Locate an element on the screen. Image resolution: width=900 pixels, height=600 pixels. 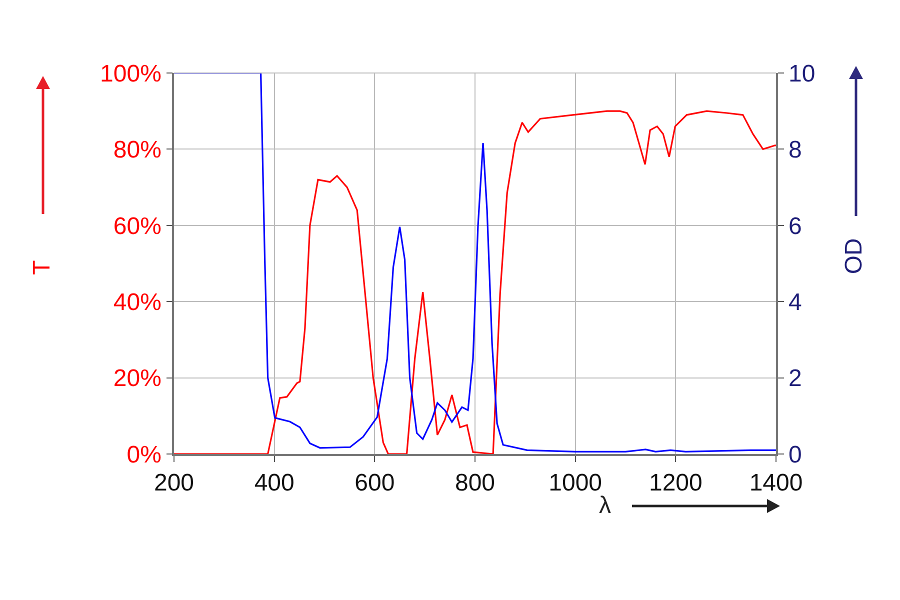
y-tick-label: 100% is located at coordinates (131, 74).